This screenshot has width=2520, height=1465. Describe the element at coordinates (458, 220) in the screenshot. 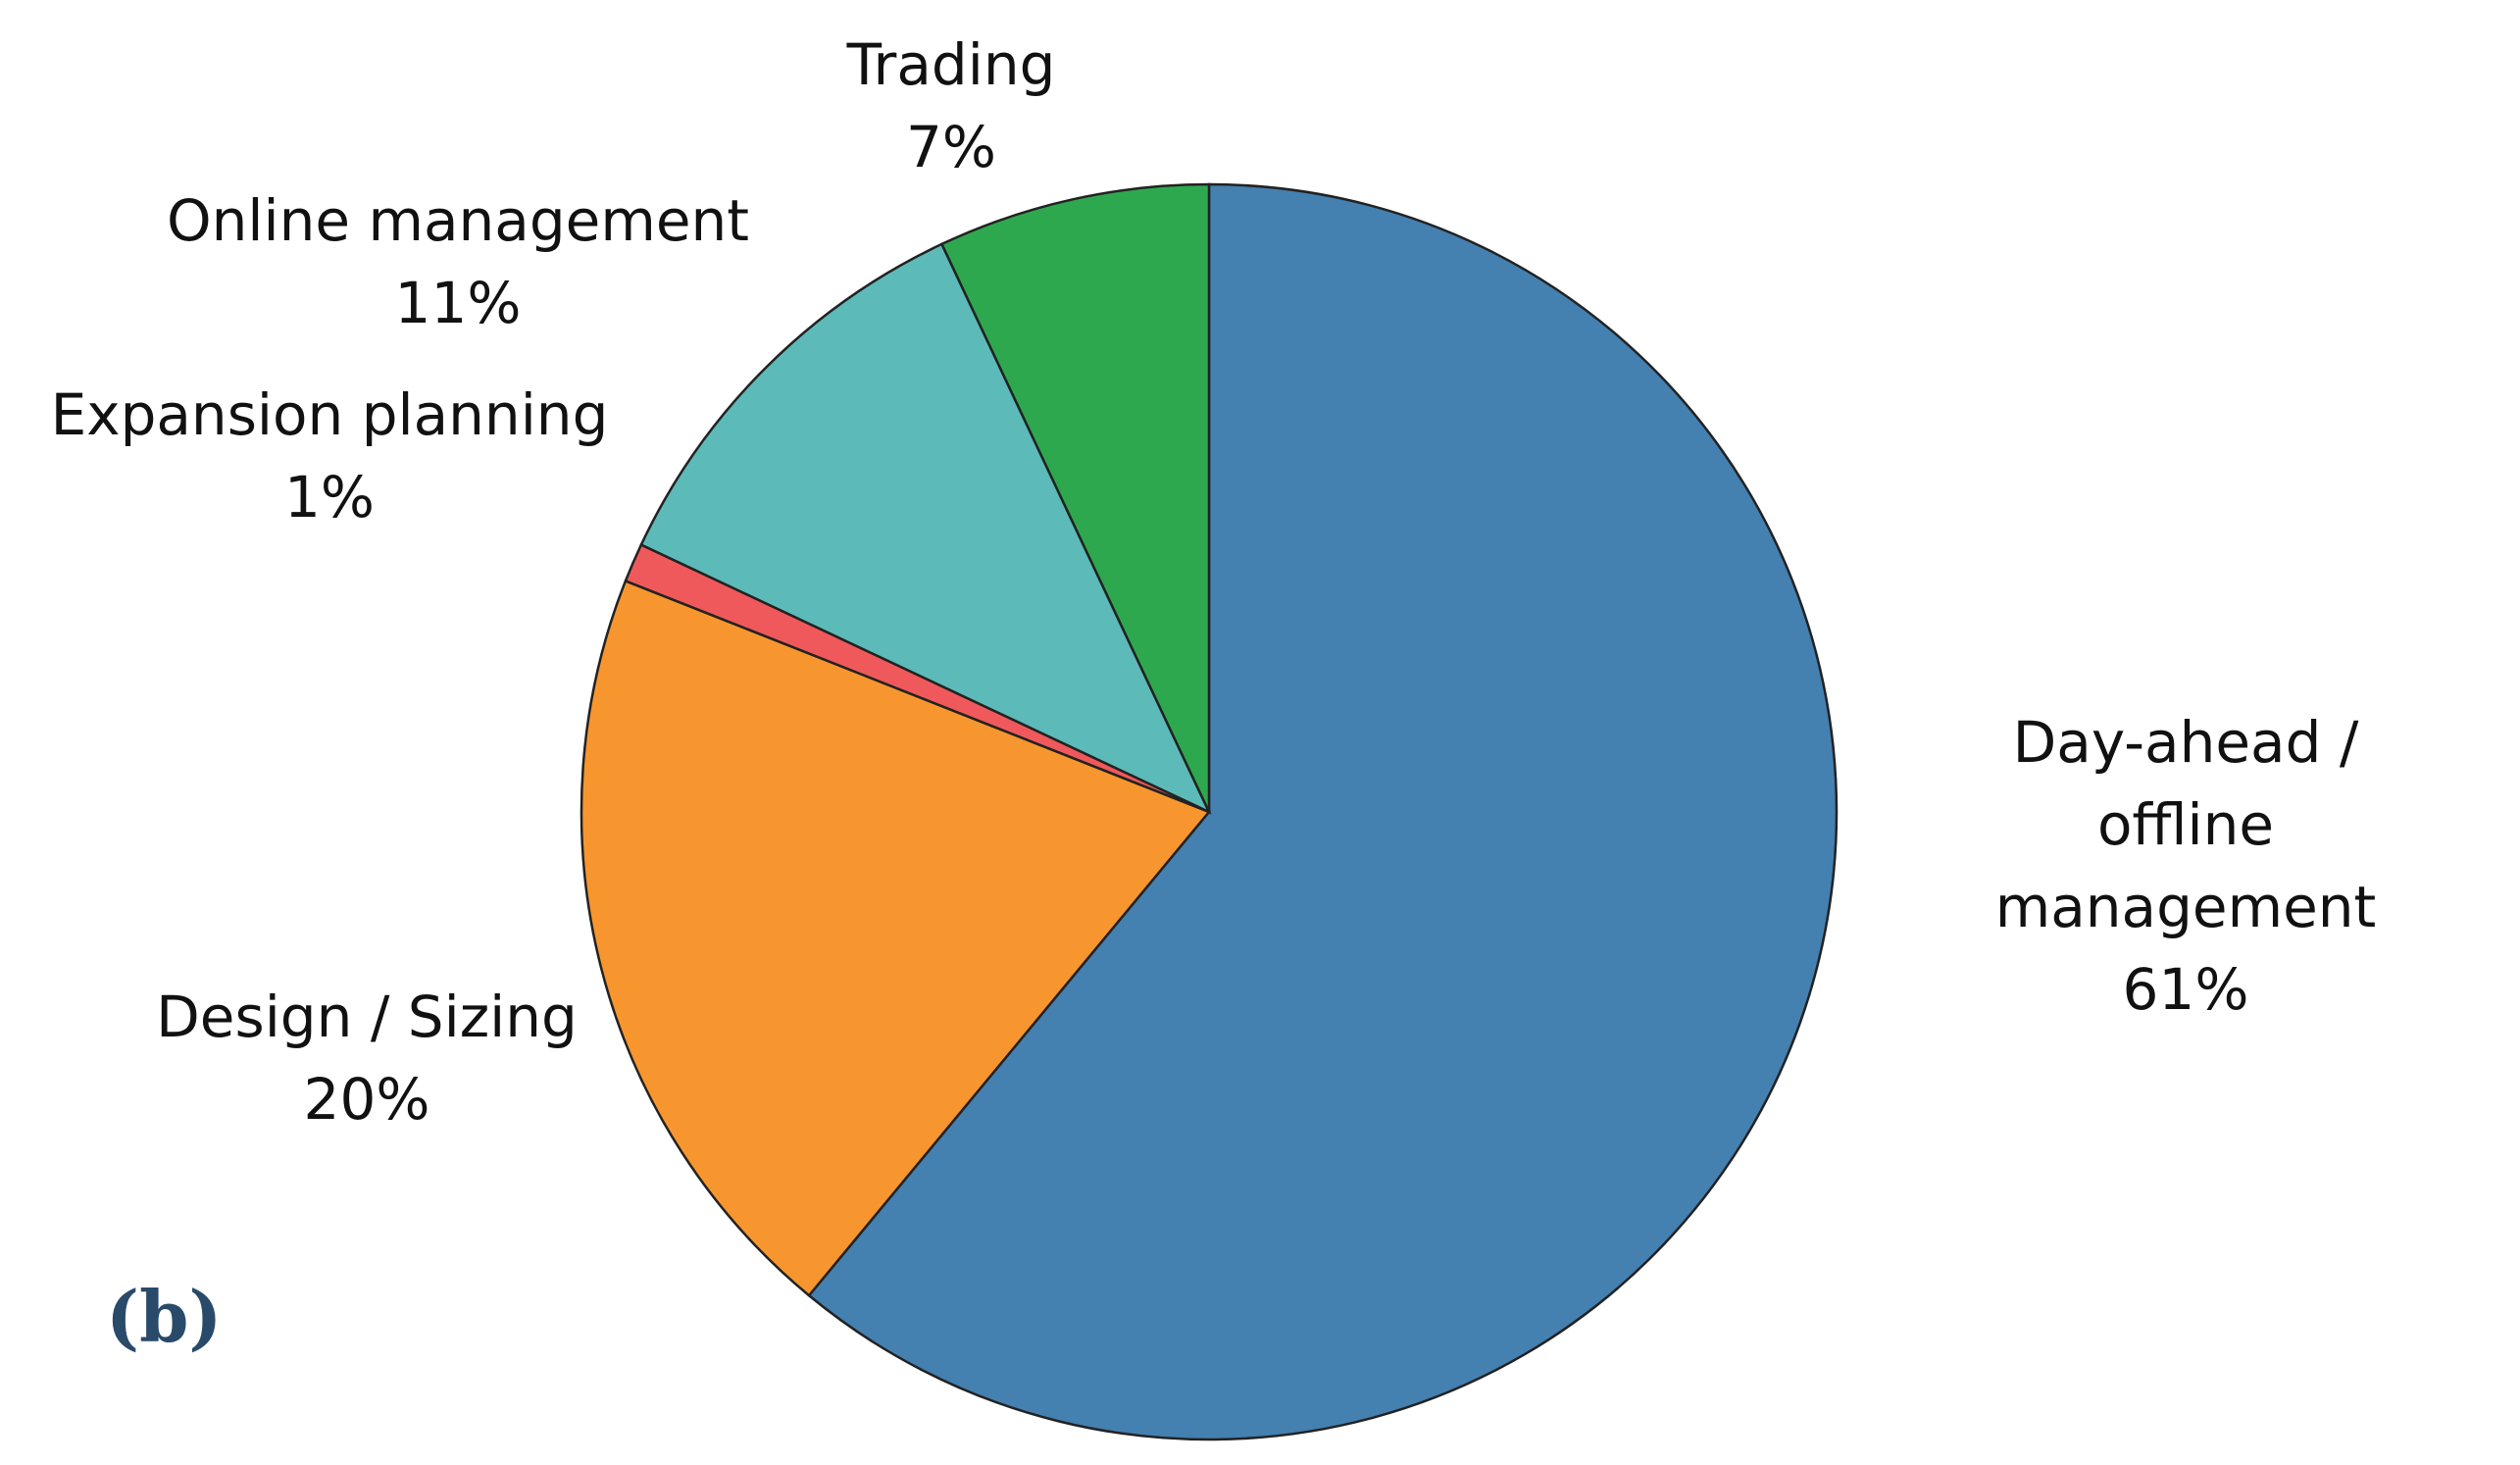

I see `category-label: Online management` at that location.